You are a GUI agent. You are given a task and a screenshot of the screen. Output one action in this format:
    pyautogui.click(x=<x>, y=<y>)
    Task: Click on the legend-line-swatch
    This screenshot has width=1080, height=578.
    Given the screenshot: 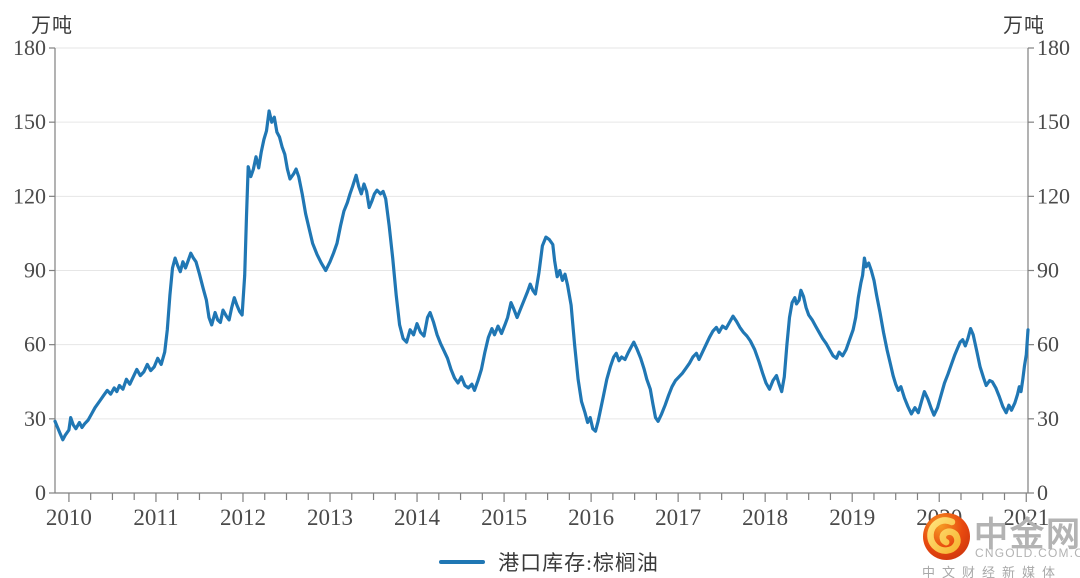 What is the action you would take?
    pyautogui.click(x=462, y=562)
    